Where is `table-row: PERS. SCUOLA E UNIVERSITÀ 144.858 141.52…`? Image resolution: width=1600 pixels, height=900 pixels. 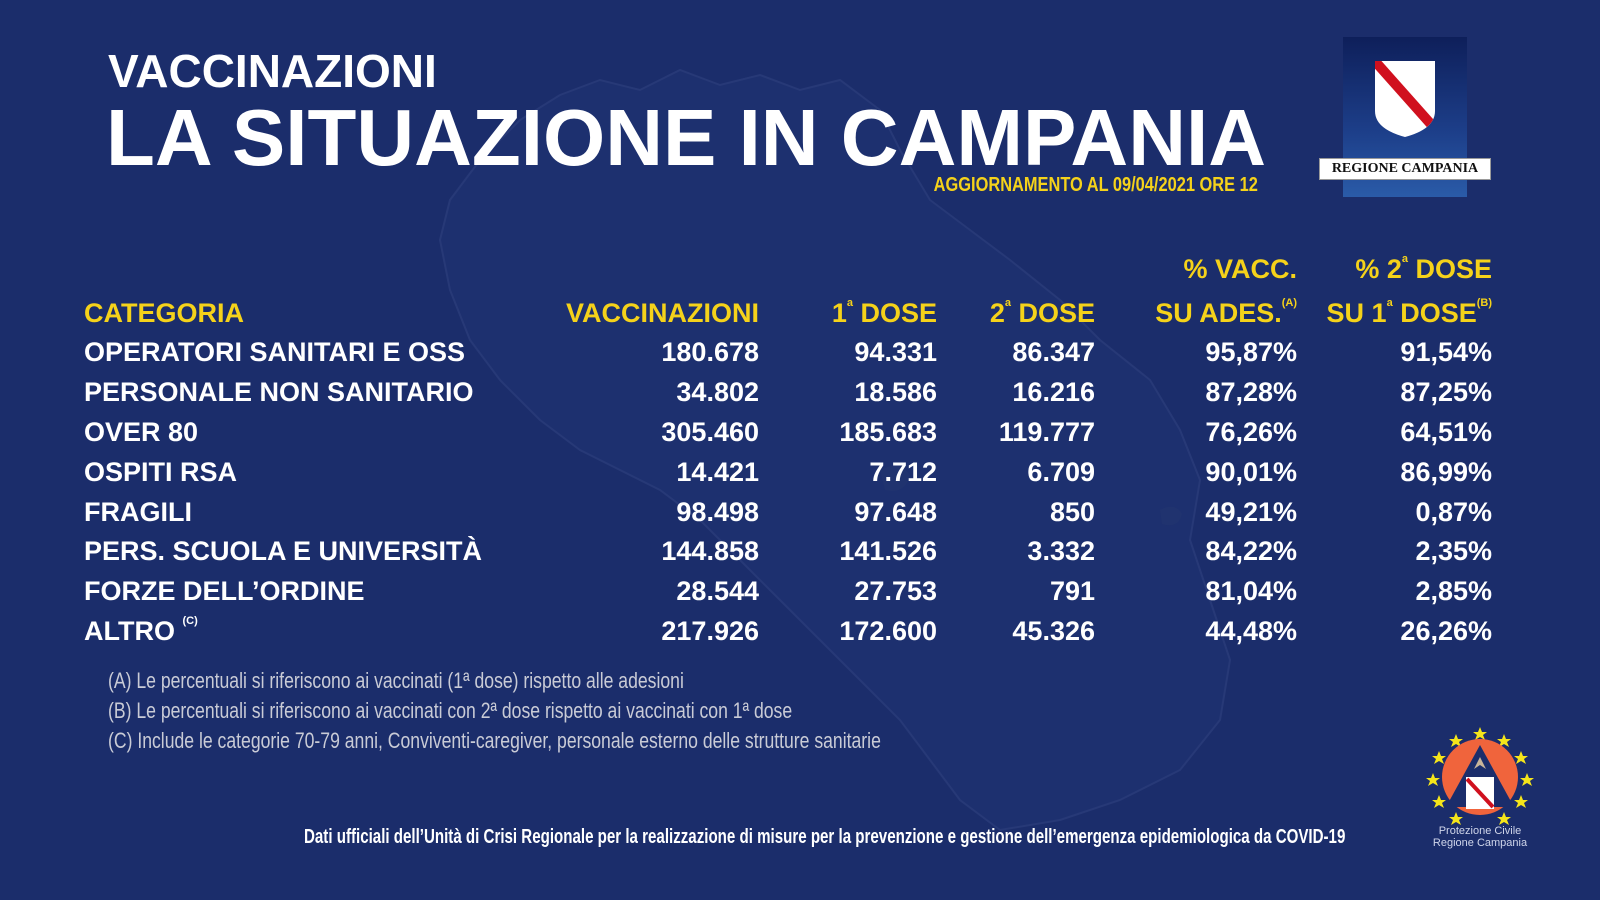 table-row: PERS. SCUOLA E UNIVERSITÀ 144.858 141.52… is located at coordinates (788, 552).